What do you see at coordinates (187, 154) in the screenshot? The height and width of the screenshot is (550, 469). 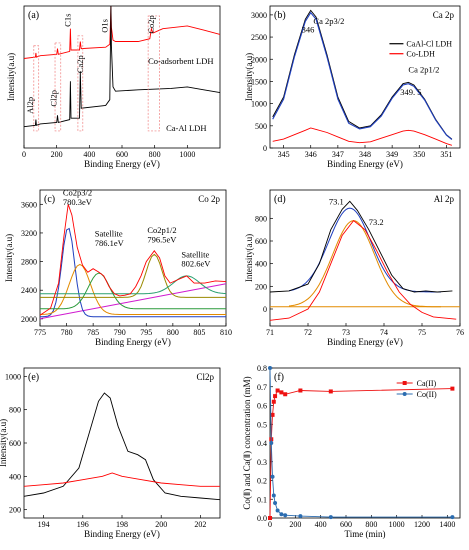 I see `x-tick-label-a-5: 1000` at bounding box center [187, 154].